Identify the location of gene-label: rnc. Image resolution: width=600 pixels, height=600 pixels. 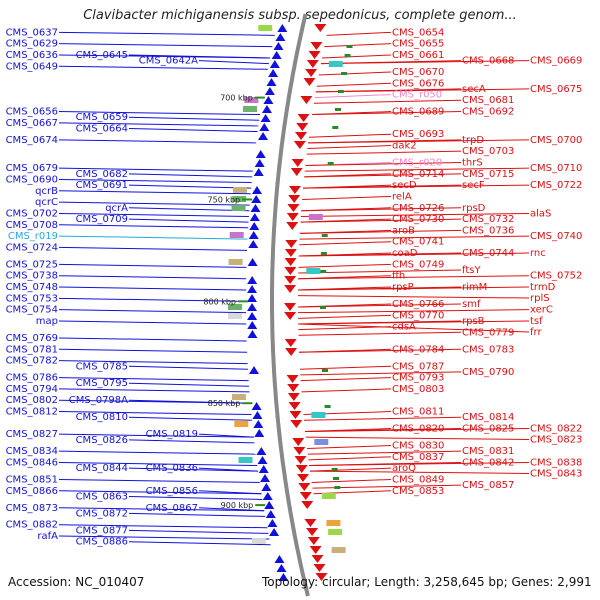
(538, 253).